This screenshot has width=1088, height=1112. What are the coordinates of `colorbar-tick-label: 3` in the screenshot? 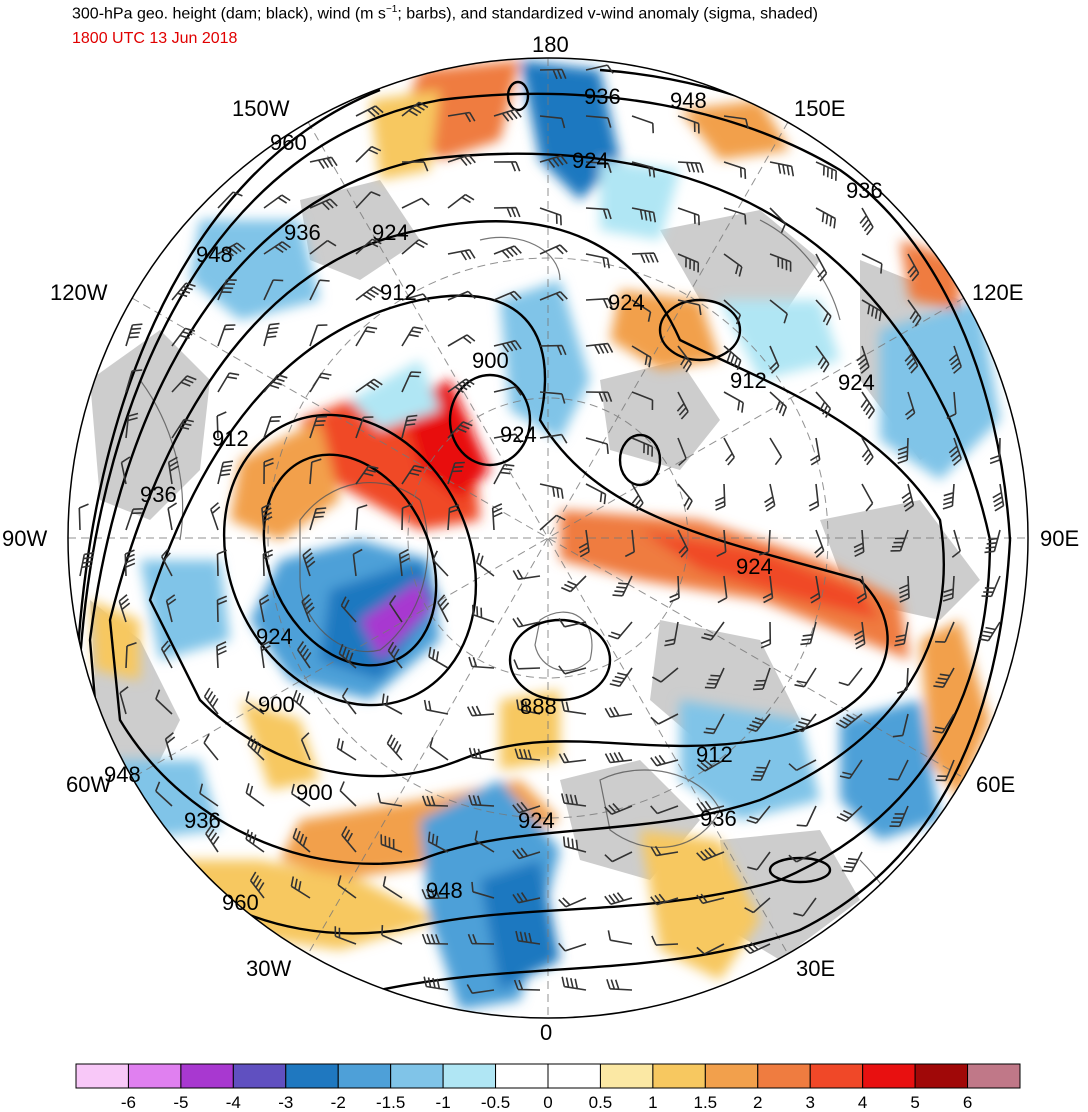 It's located at (809, 1102).